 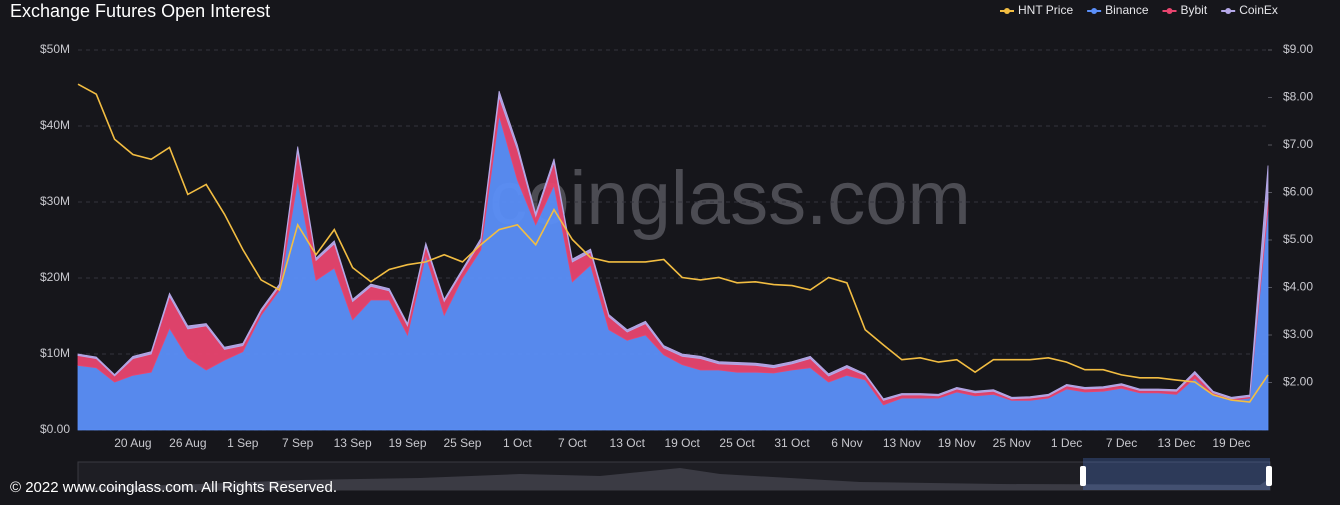 What do you see at coordinates (353, 443) in the screenshot?
I see `x-tick-label: 13 Sep` at bounding box center [353, 443].